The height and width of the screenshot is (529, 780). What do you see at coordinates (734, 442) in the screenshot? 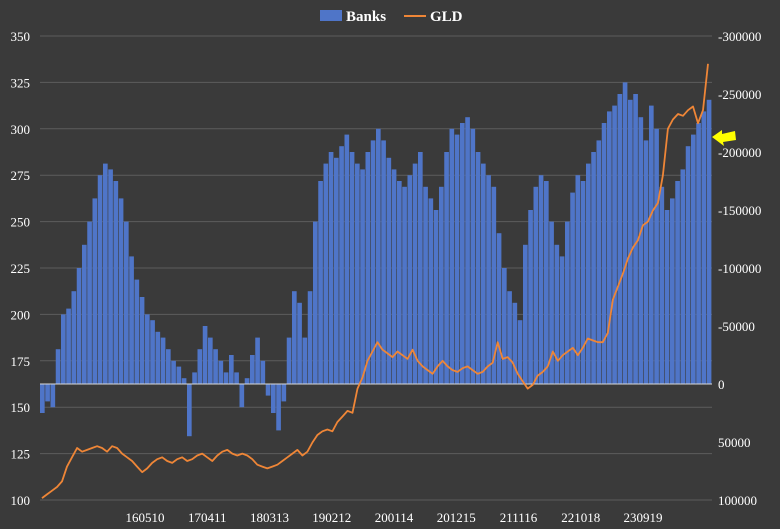
I see `right-tick-label: 50000` at bounding box center [734, 442].